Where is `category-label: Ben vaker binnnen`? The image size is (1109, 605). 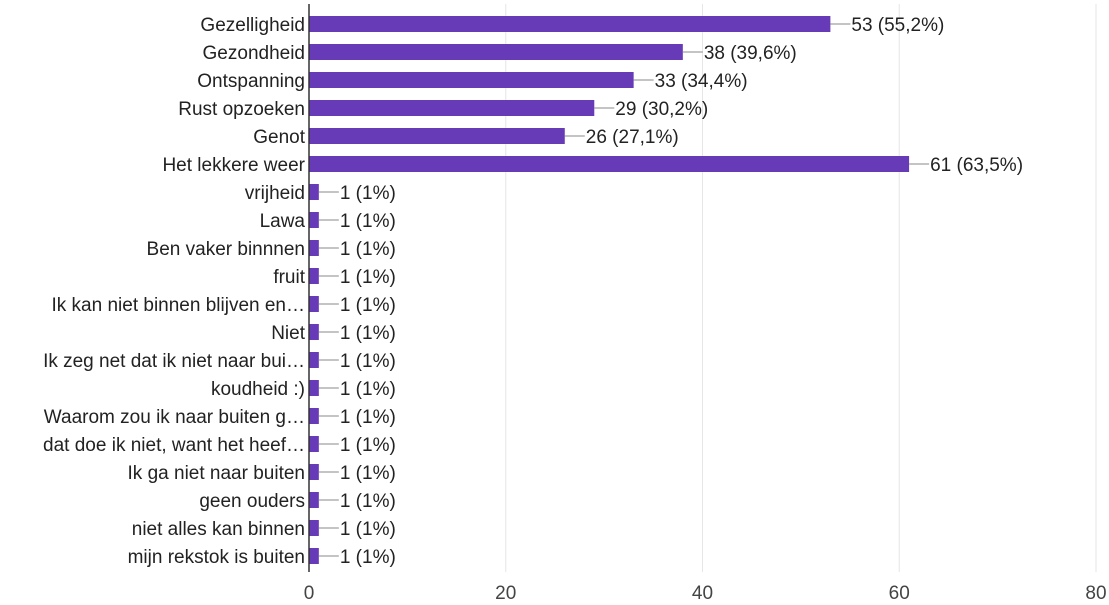
category-label: Ben vaker binnnen is located at coordinates (226, 249).